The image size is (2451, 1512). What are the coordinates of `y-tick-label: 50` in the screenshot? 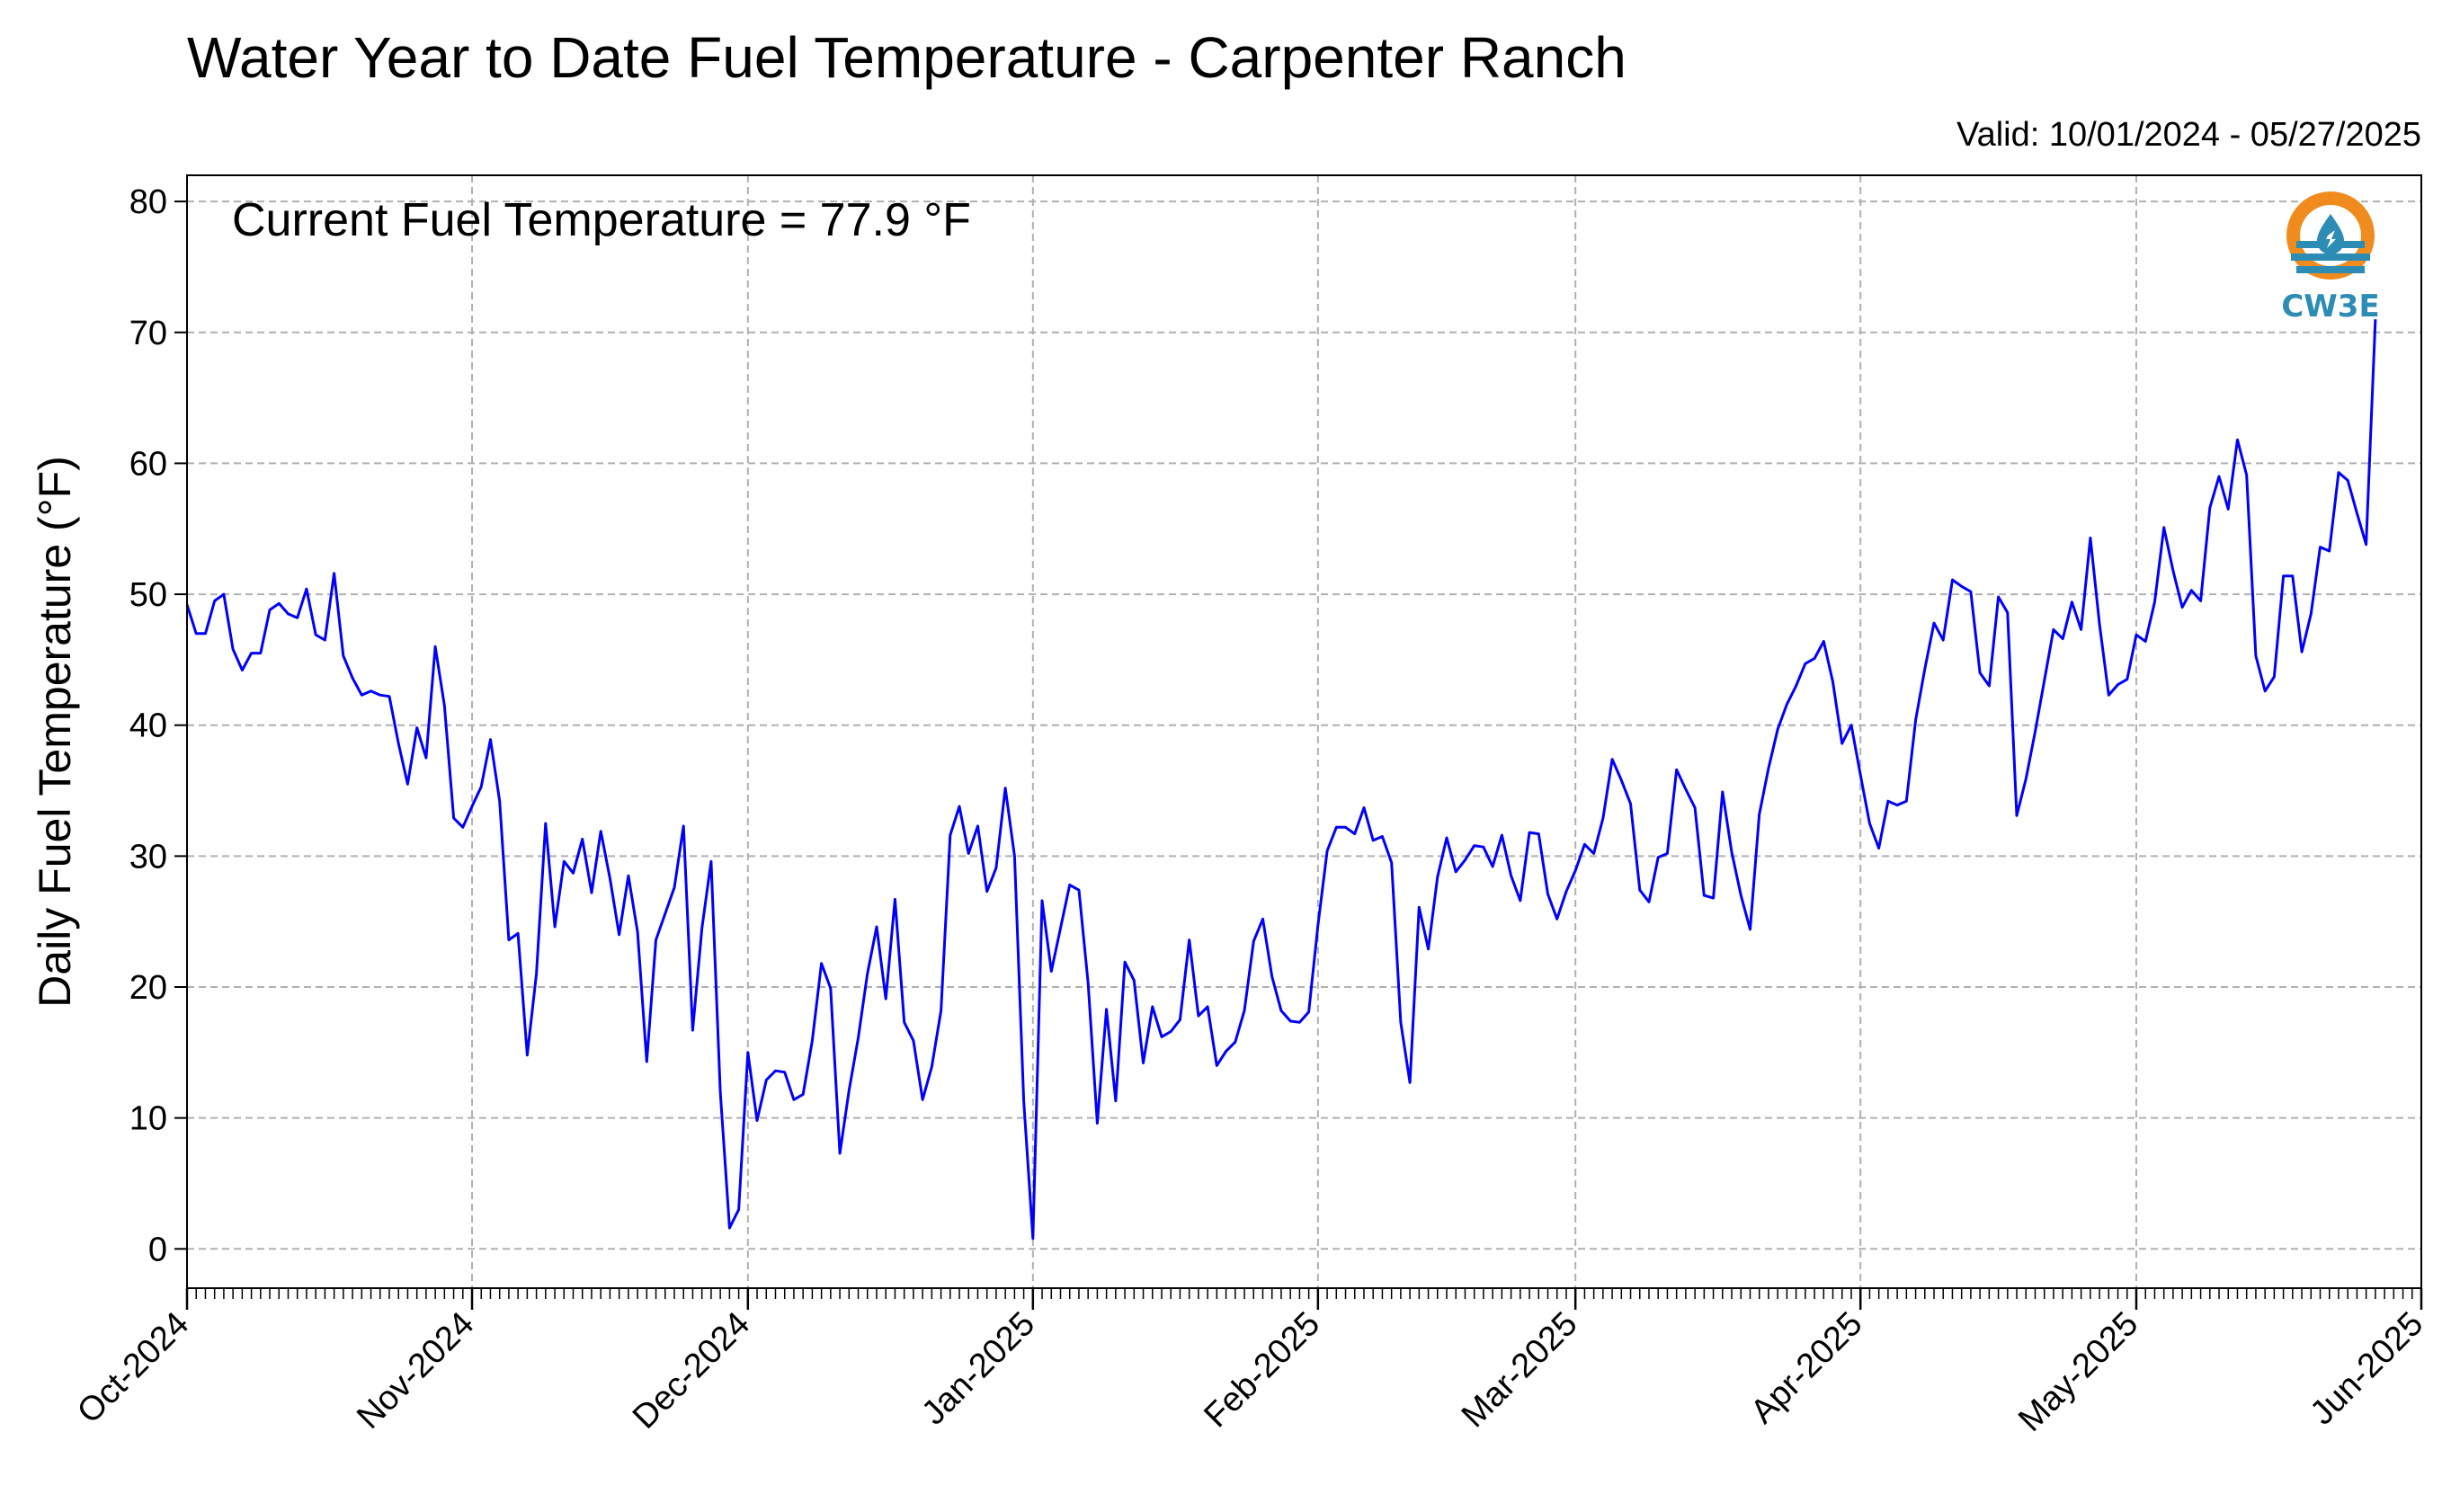 It's located at (148, 595).